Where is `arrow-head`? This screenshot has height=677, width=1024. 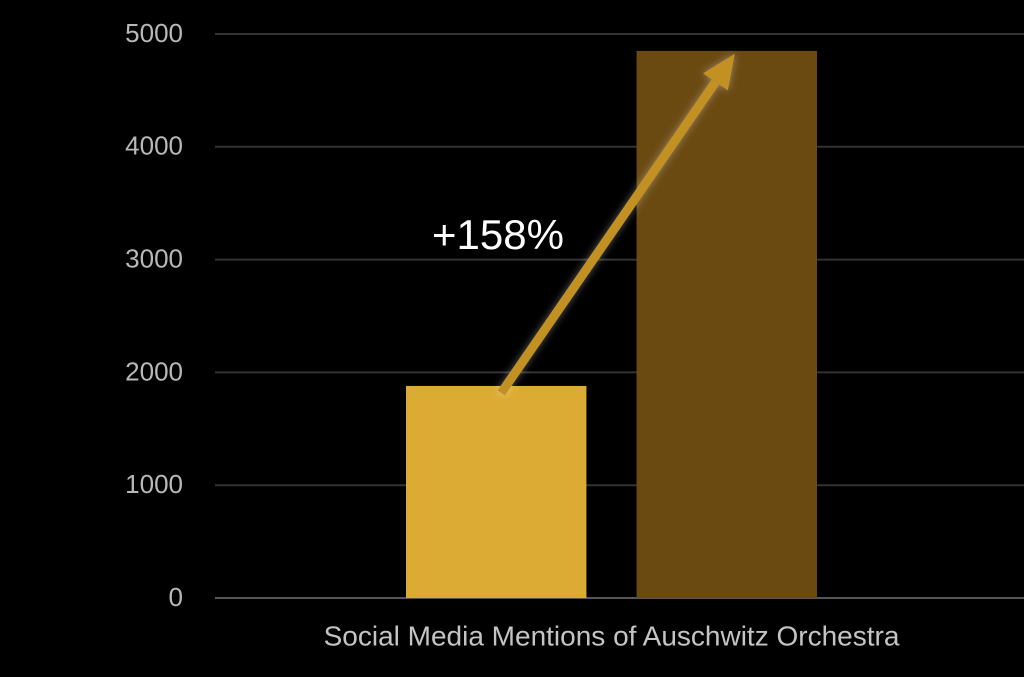 arrow-head is located at coordinates (719, 72).